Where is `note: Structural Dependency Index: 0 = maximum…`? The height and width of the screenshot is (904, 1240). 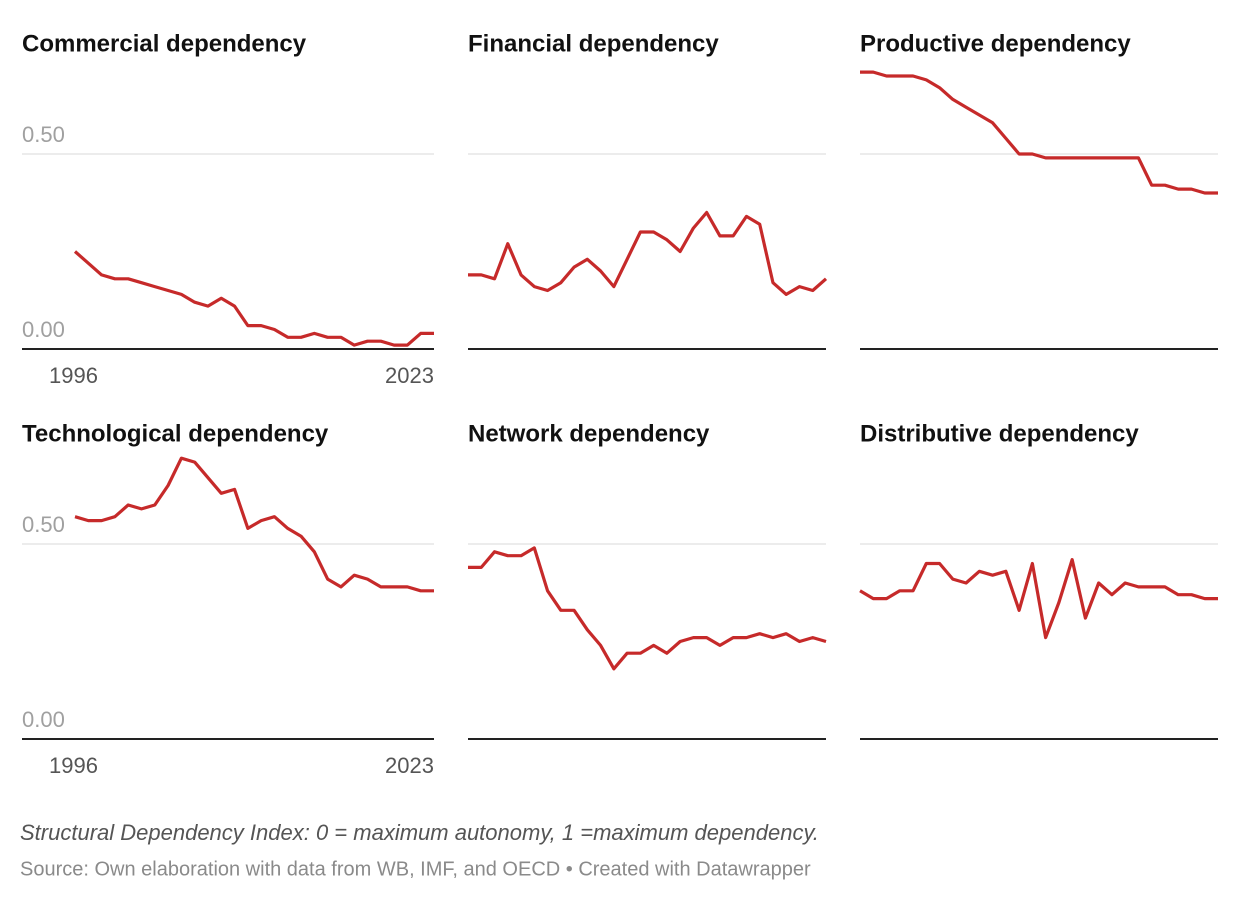
note: Structural Dependency Index: 0 = maximum… is located at coordinates (419, 832).